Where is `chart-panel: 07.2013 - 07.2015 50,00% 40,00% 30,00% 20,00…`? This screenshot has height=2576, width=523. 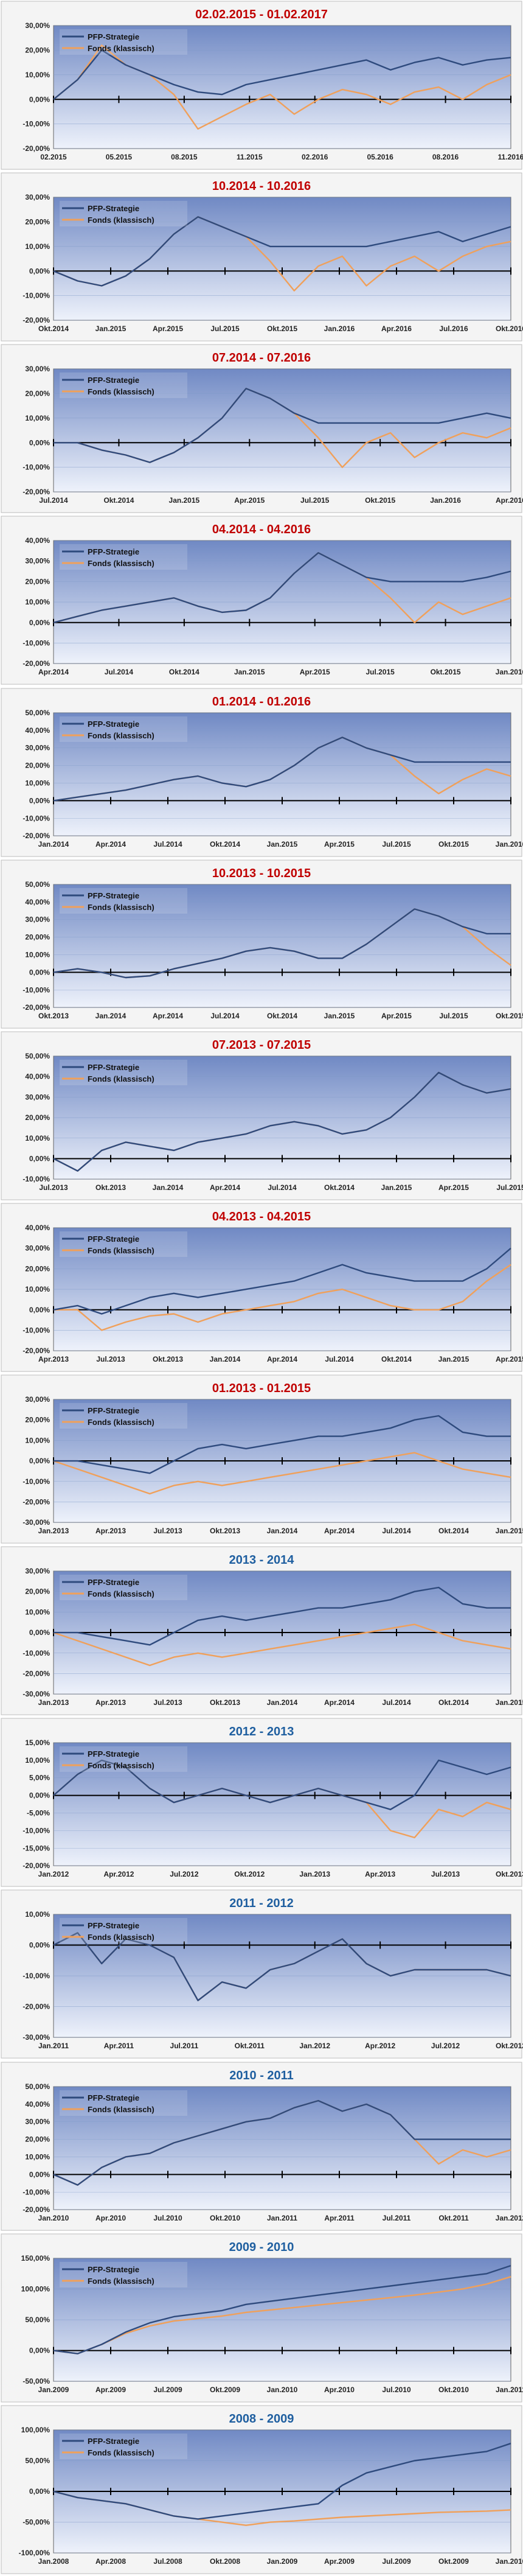 chart-panel: 07.2013 - 07.2015 50,00% 40,00% 30,00% 20,00… is located at coordinates (261, 1116).